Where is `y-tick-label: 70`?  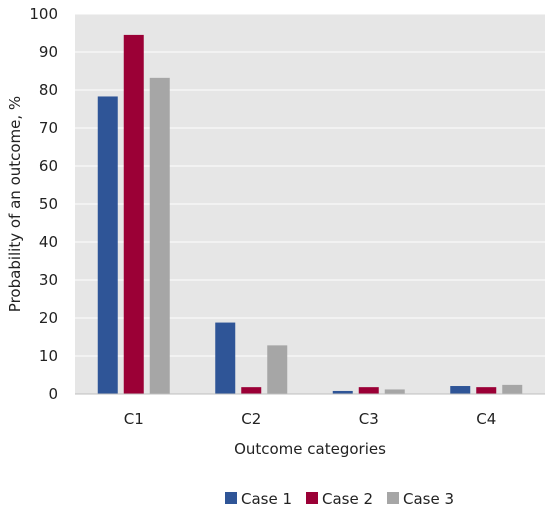
y-tick-label: 70 is located at coordinates (48, 128).